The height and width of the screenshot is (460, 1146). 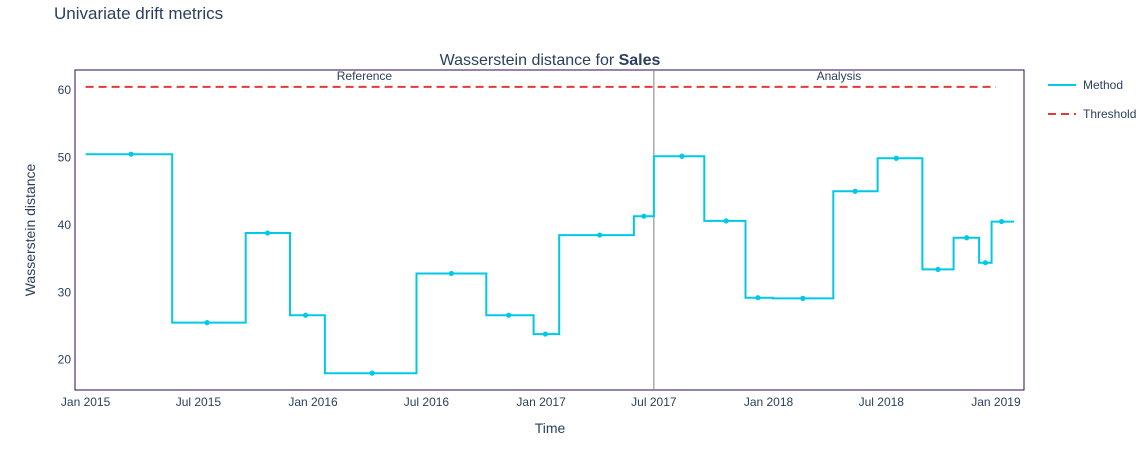 What do you see at coordinates (769, 402) in the screenshot?
I see `x-tick-label: Jan 2018` at bounding box center [769, 402].